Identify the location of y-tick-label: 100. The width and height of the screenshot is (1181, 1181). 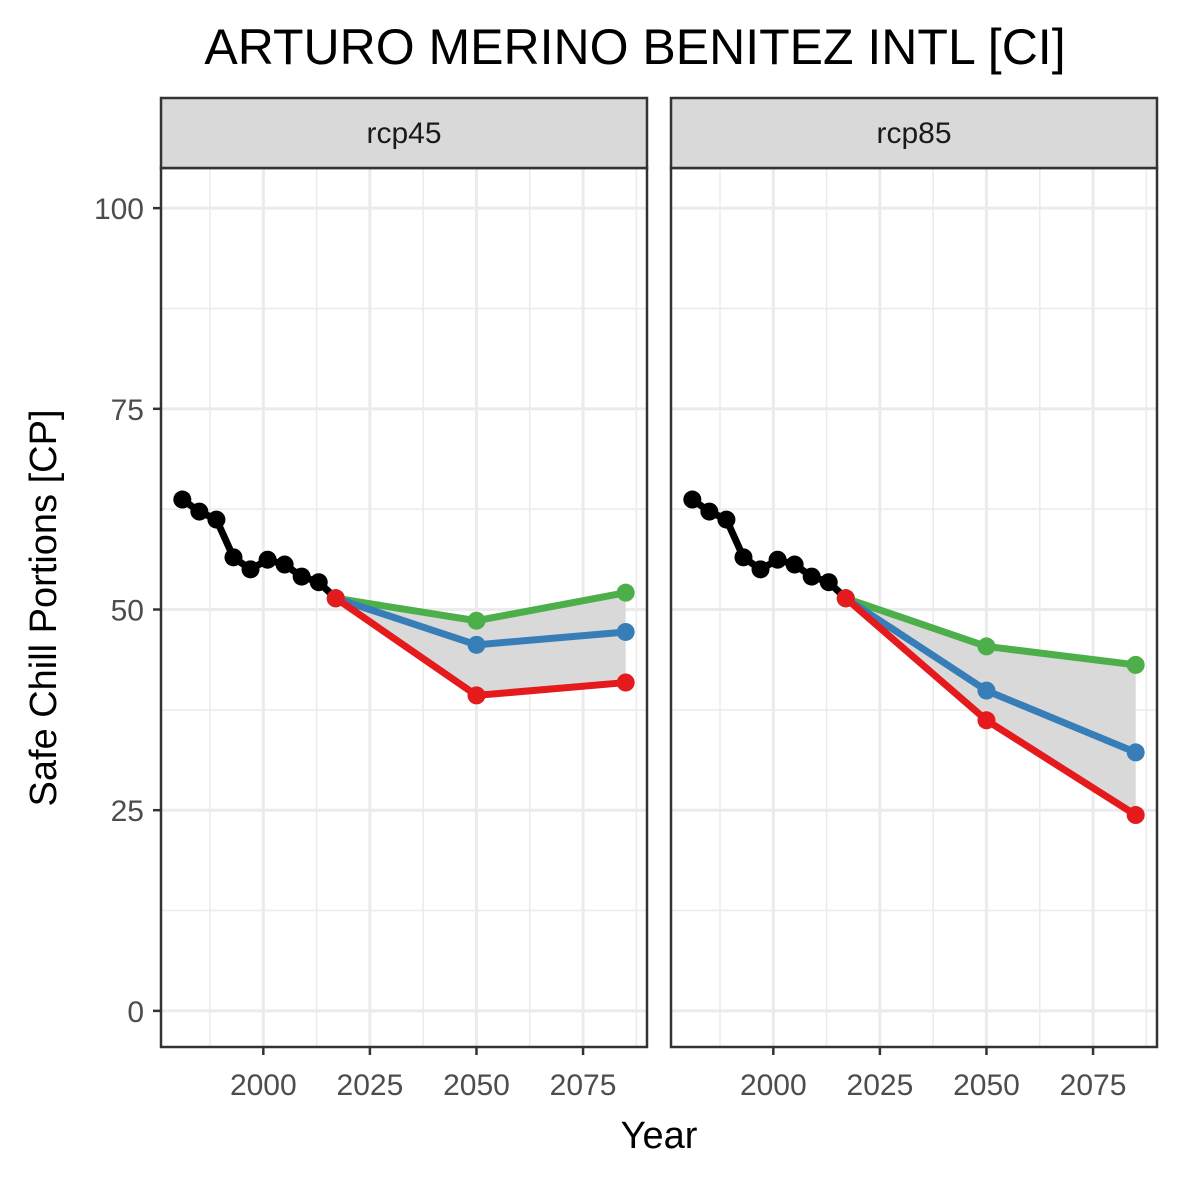
(119, 209).